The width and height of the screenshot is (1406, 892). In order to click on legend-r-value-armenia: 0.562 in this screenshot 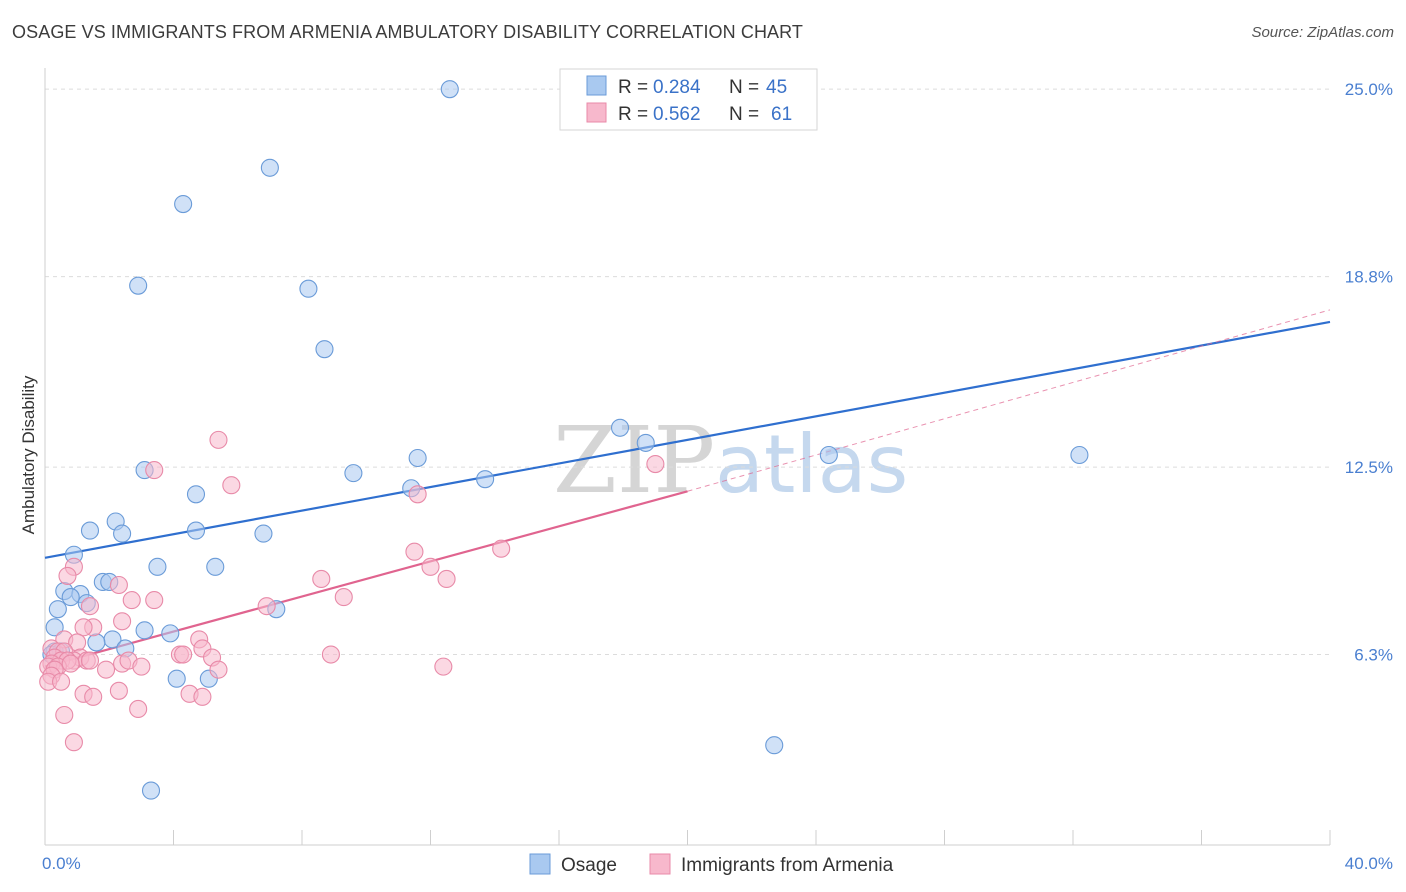, I will do `click(677, 114)`.